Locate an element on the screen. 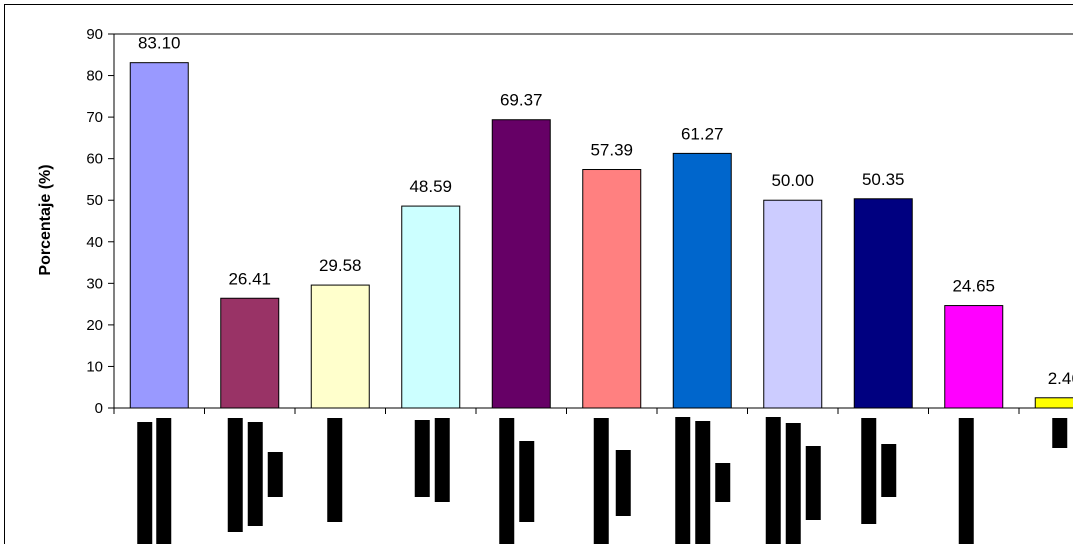 This screenshot has height=544, width=1073. y-tick-label: 10 is located at coordinates (94, 366).